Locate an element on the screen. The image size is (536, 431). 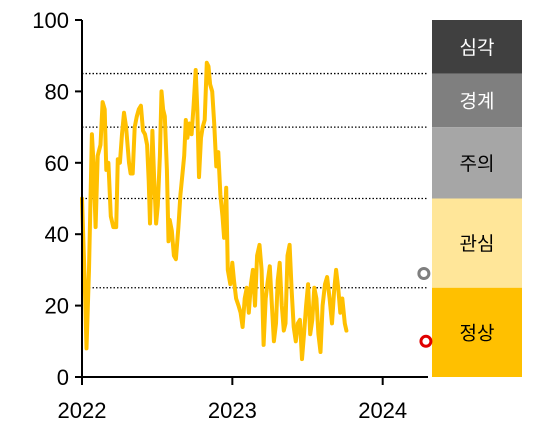
band-label: 경계 is located at coordinates (477, 101).